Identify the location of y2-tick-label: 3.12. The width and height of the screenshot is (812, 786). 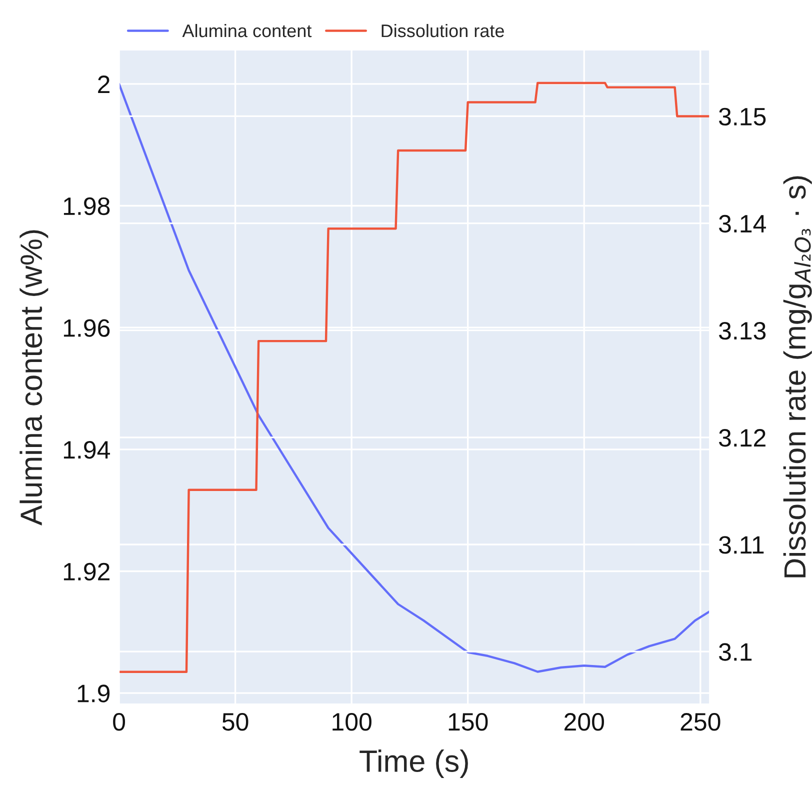
(742, 438).